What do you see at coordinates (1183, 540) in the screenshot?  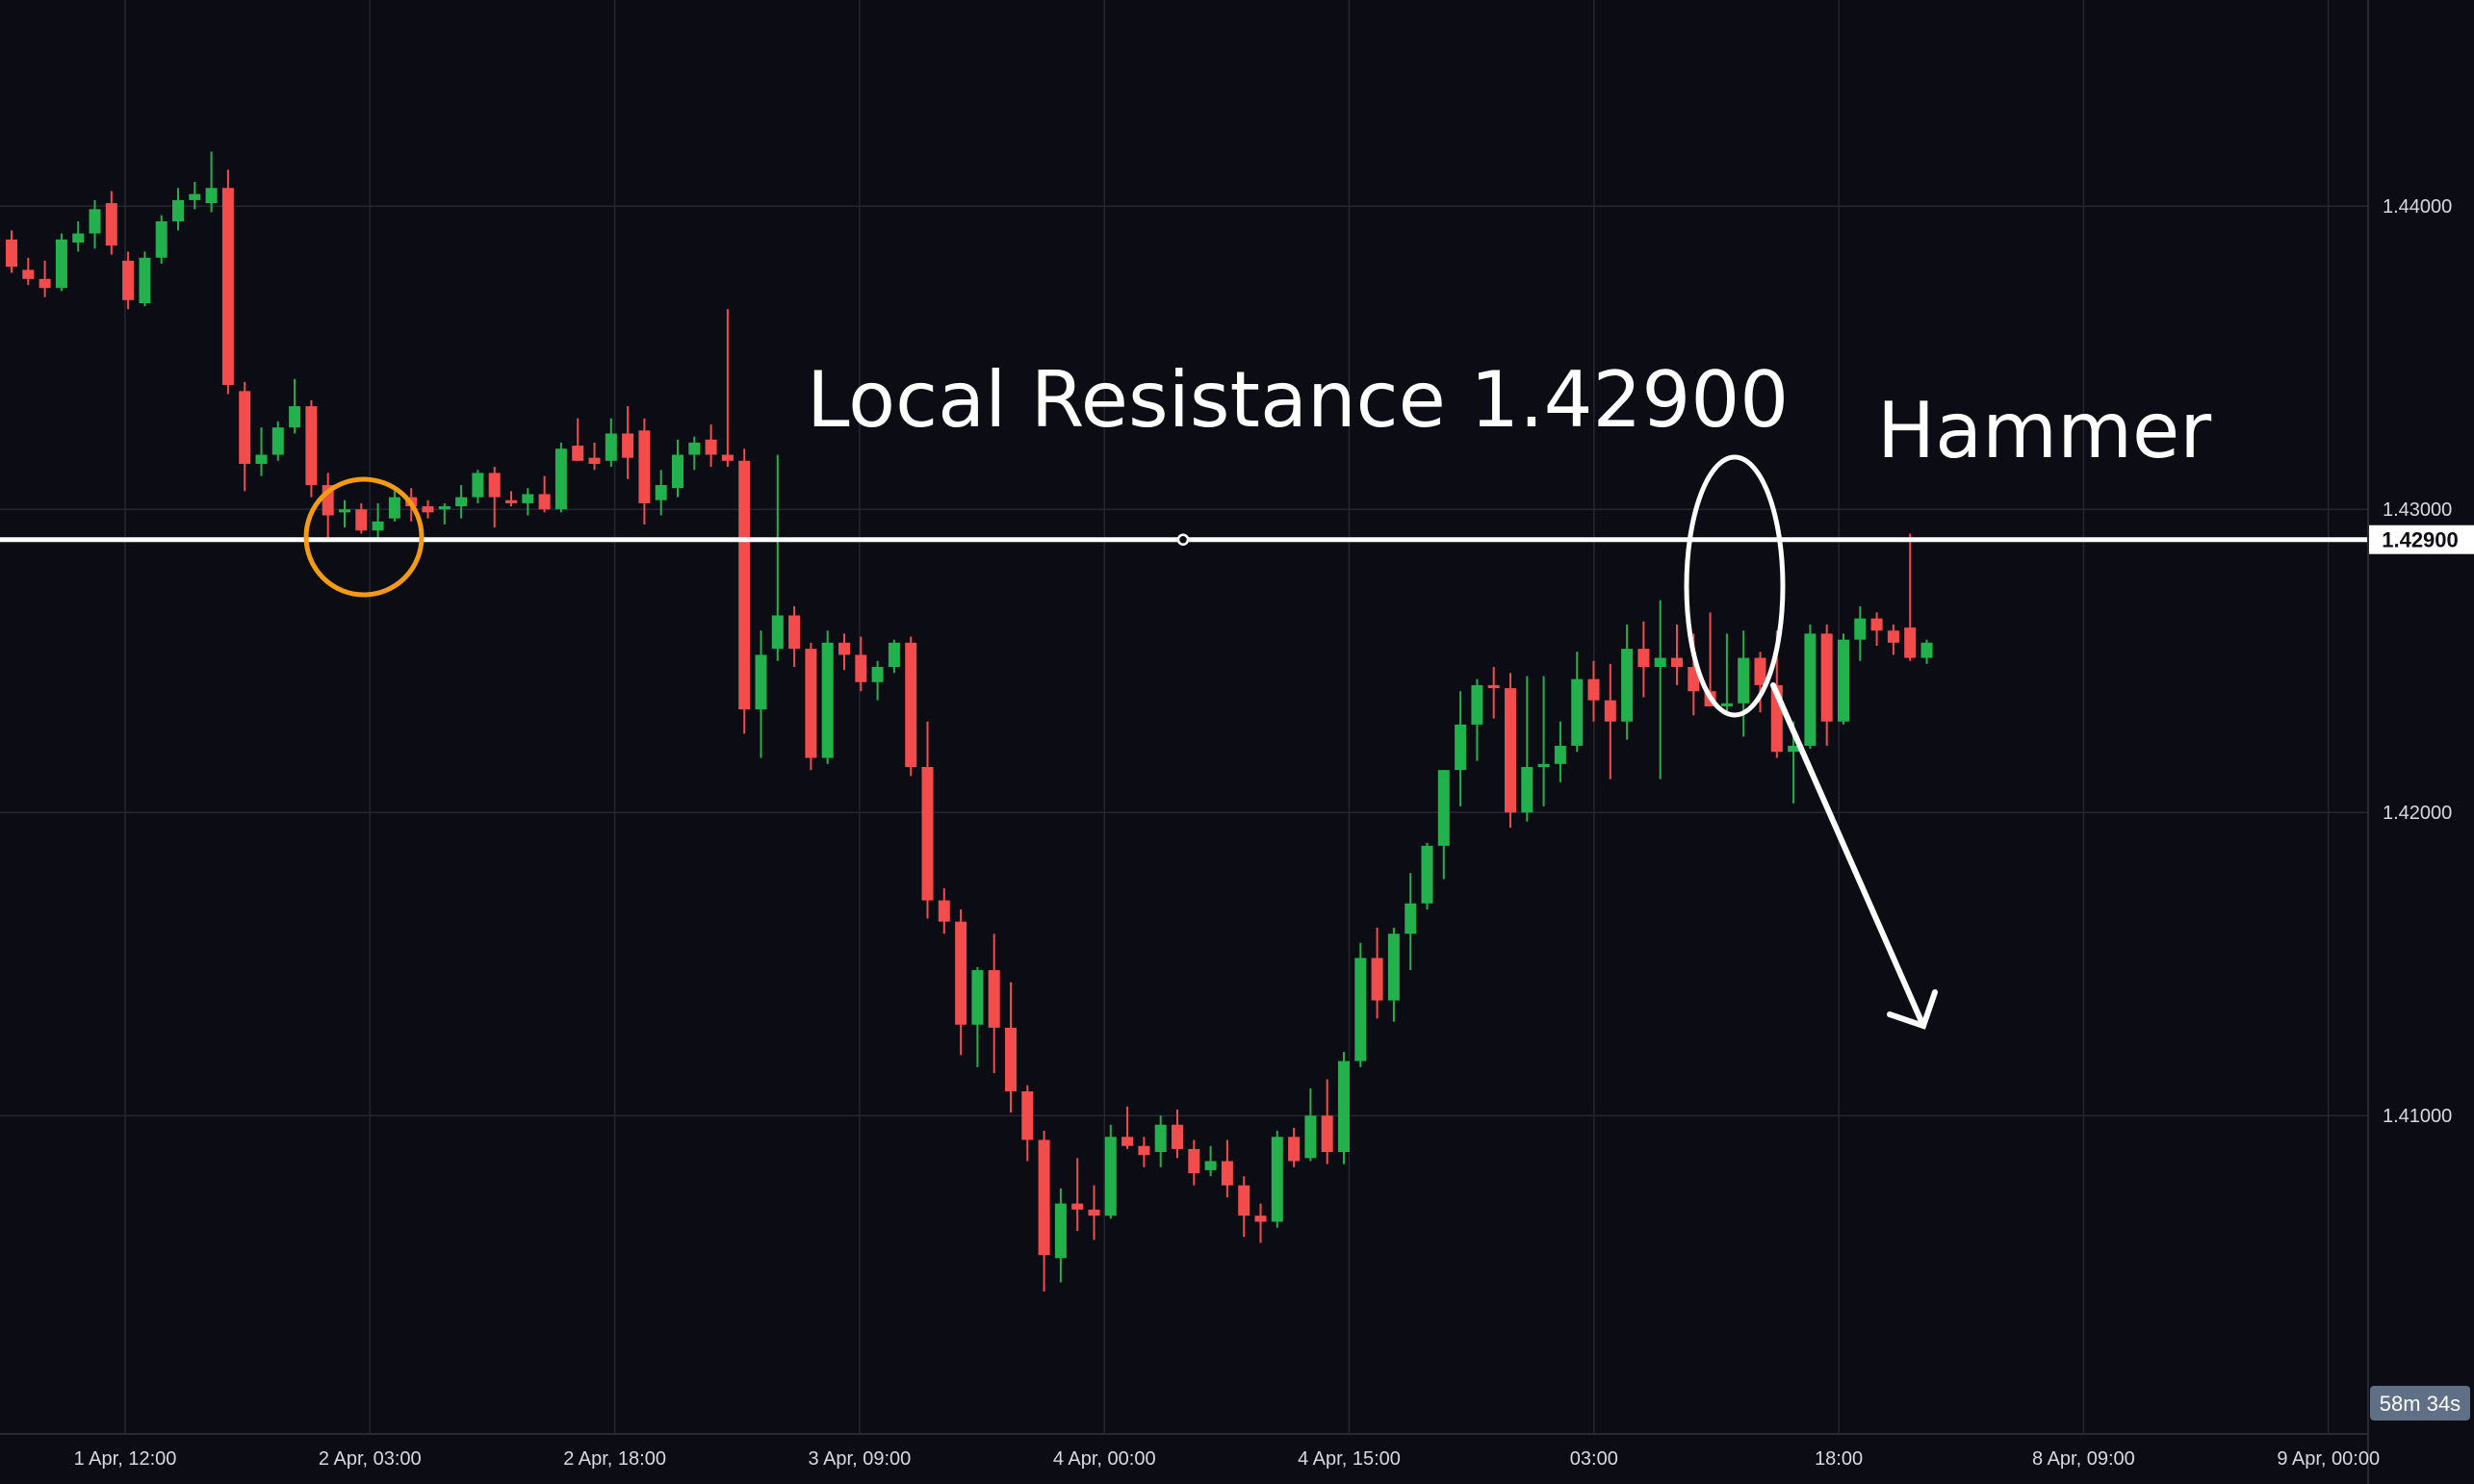 I see `resistance-line-handle` at bounding box center [1183, 540].